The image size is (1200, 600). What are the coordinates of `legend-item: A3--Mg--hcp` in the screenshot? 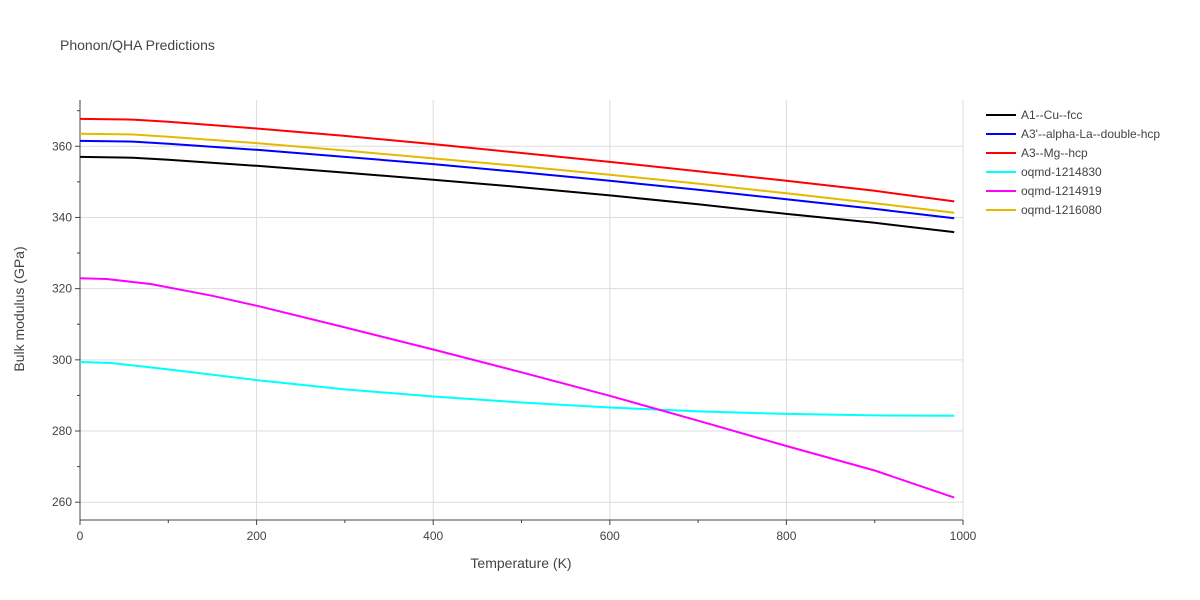 It's located at (1037, 153).